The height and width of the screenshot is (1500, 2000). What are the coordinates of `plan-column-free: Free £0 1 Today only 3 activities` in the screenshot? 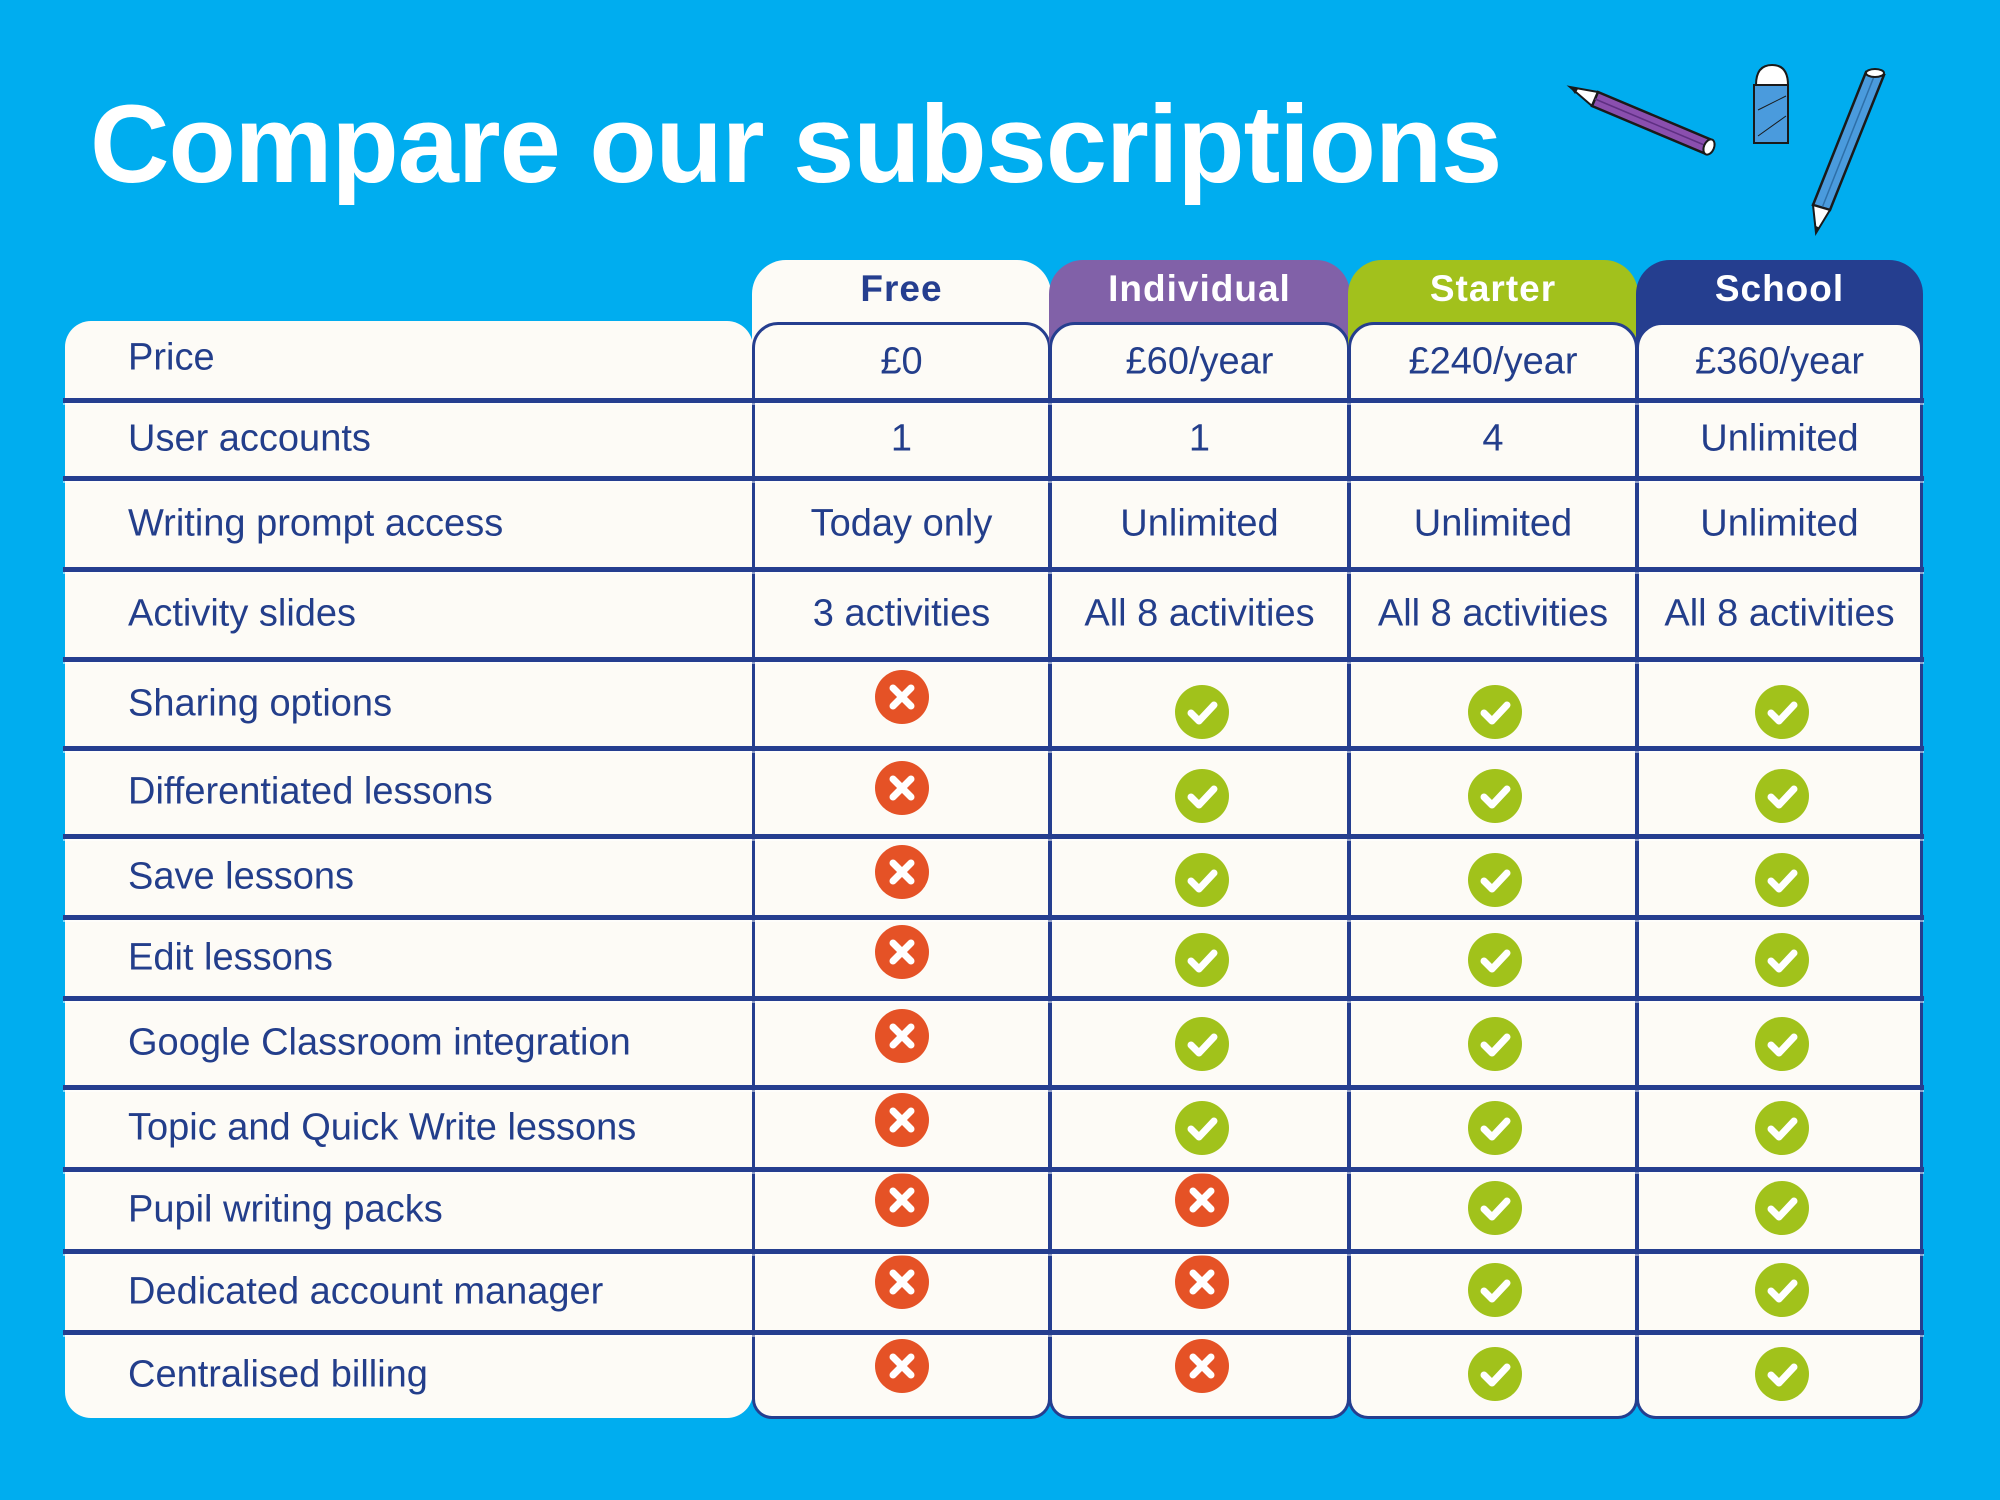 It's located at (901, 839).